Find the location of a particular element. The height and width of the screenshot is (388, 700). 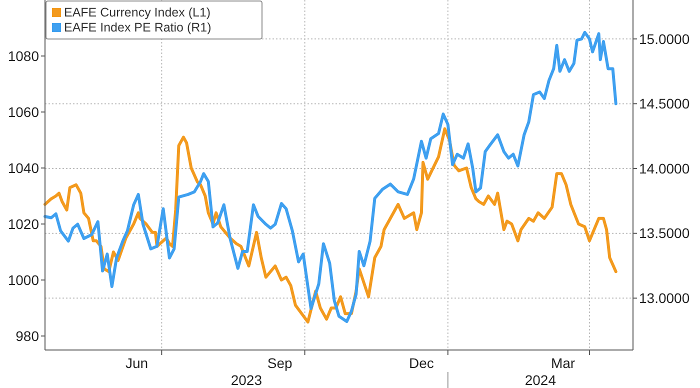

x-tick-label: Dec is located at coordinates (421, 363).